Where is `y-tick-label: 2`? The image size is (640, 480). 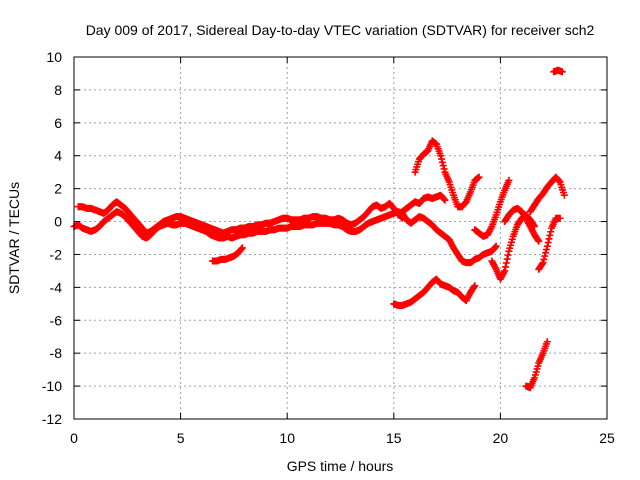
y-tick-label: 2 is located at coordinates (58, 189).